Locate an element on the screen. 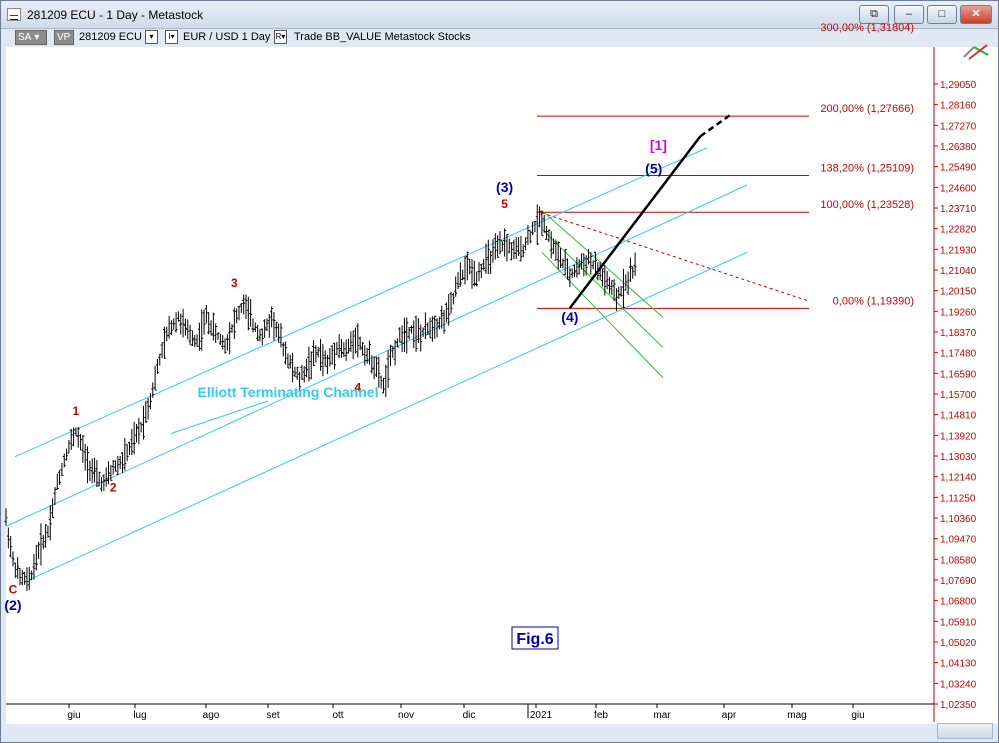  horizontal-scrollbar is located at coordinates (965, 731).